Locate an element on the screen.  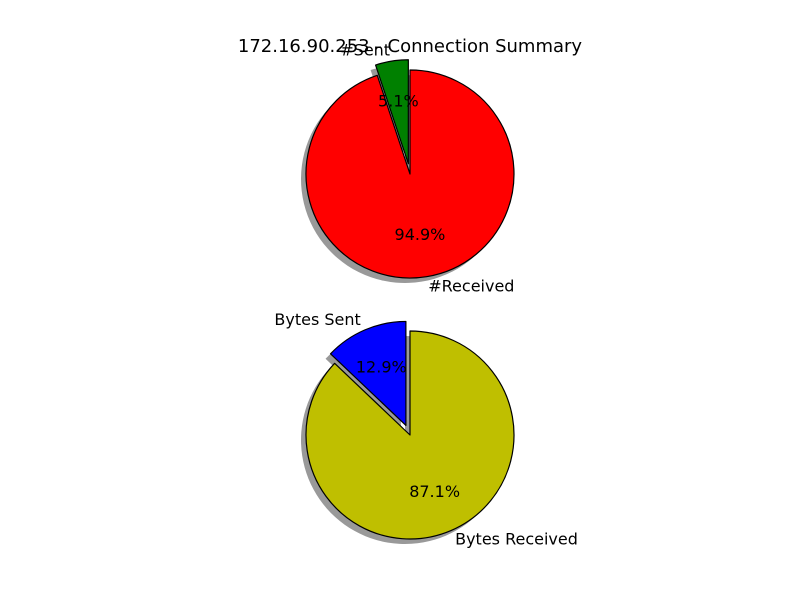
pie-slice-bytes-sent is located at coordinates (368, 373).